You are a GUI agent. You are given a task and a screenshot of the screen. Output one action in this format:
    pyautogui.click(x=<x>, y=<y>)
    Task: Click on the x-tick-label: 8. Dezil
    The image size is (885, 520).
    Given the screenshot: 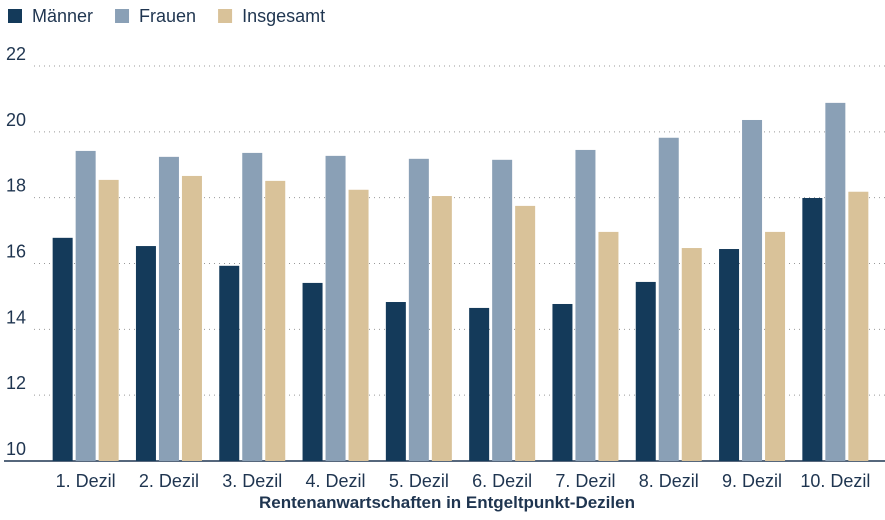 What is the action you would take?
    pyautogui.click(x=669, y=481)
    